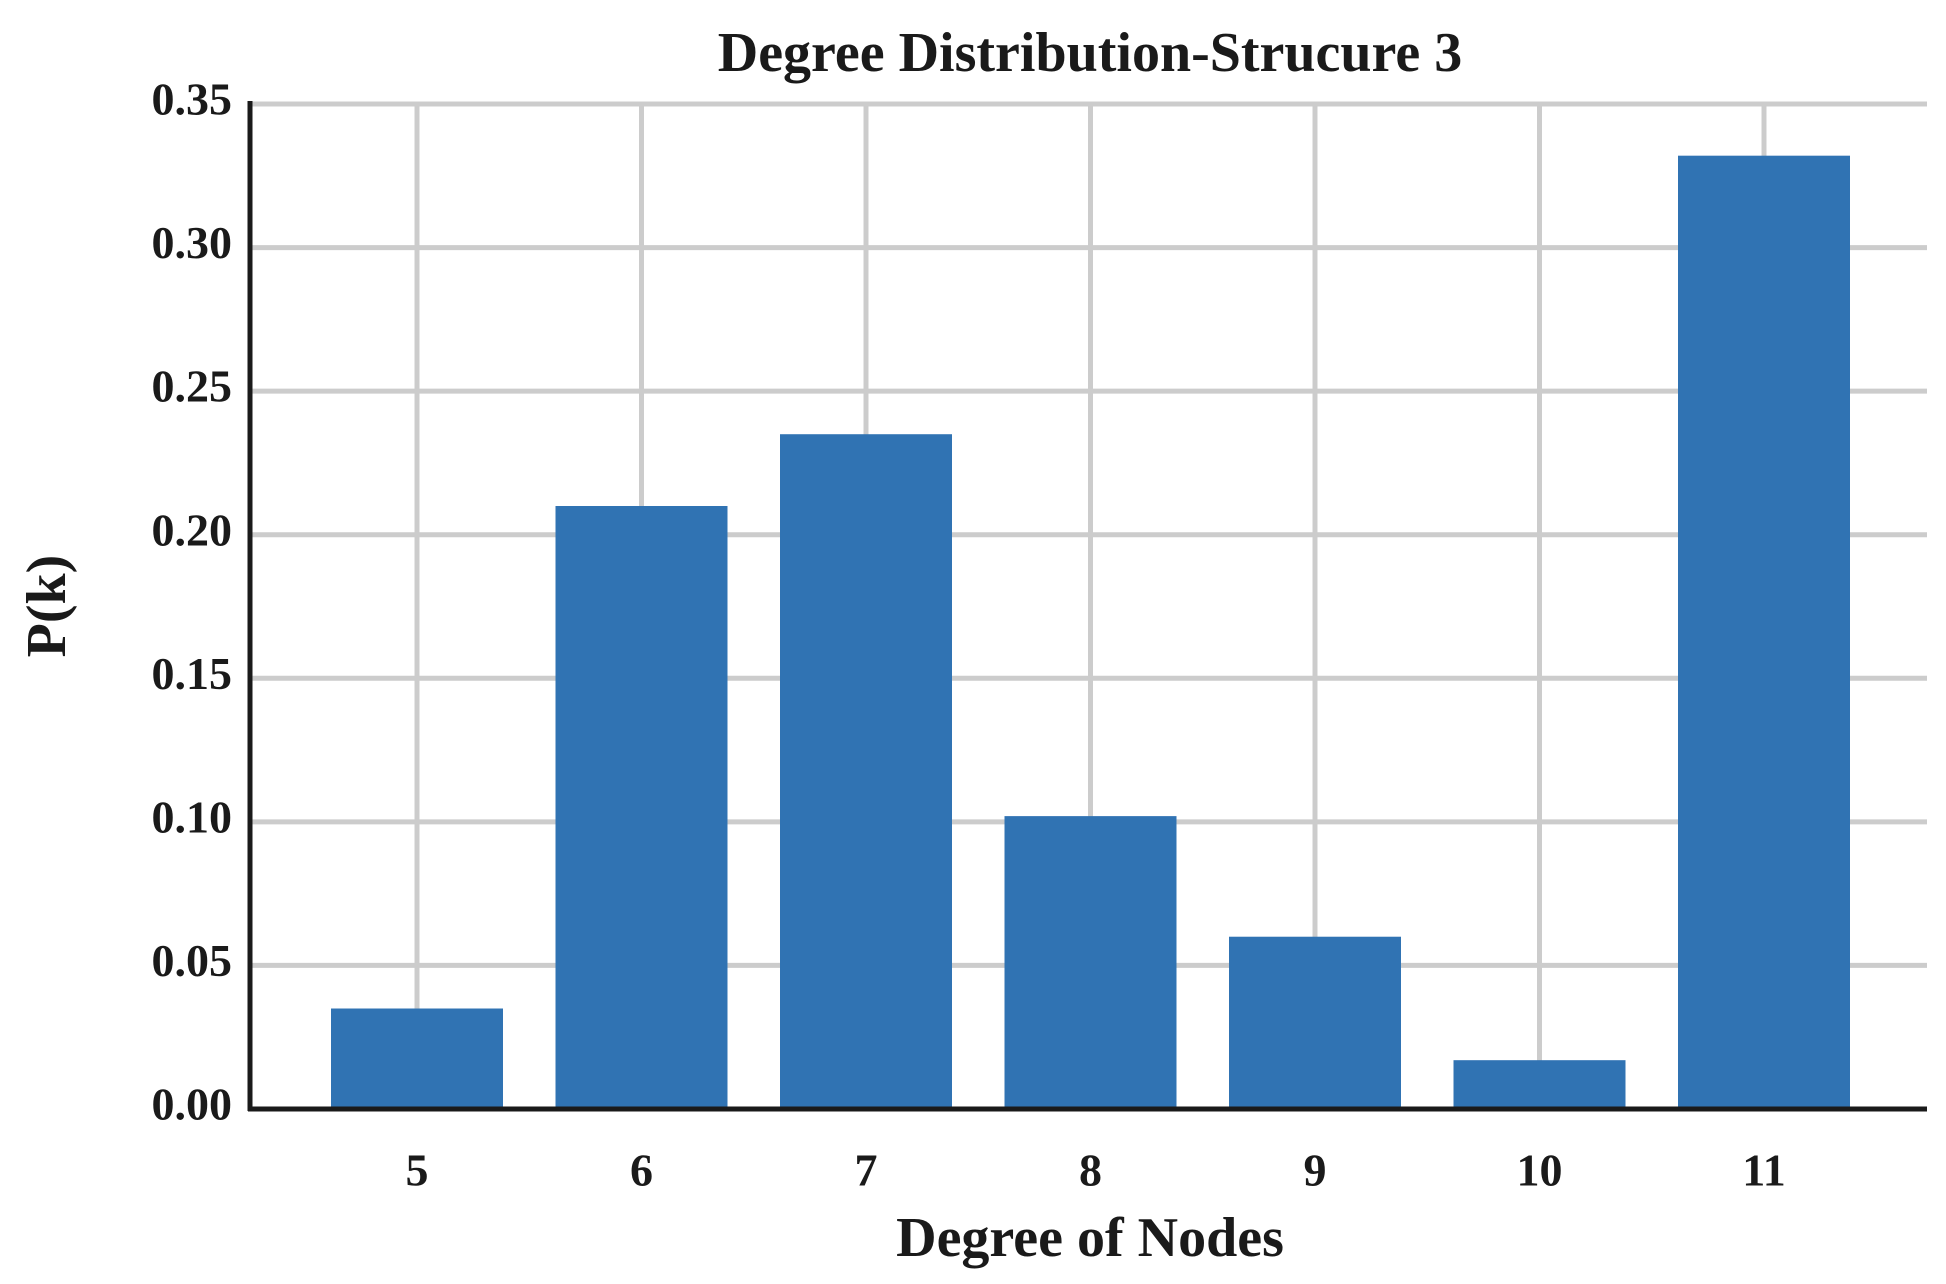  Describe the element at coordinates (641, 1170) in the screenshot. I see `x-tick-label: 6` at that location.